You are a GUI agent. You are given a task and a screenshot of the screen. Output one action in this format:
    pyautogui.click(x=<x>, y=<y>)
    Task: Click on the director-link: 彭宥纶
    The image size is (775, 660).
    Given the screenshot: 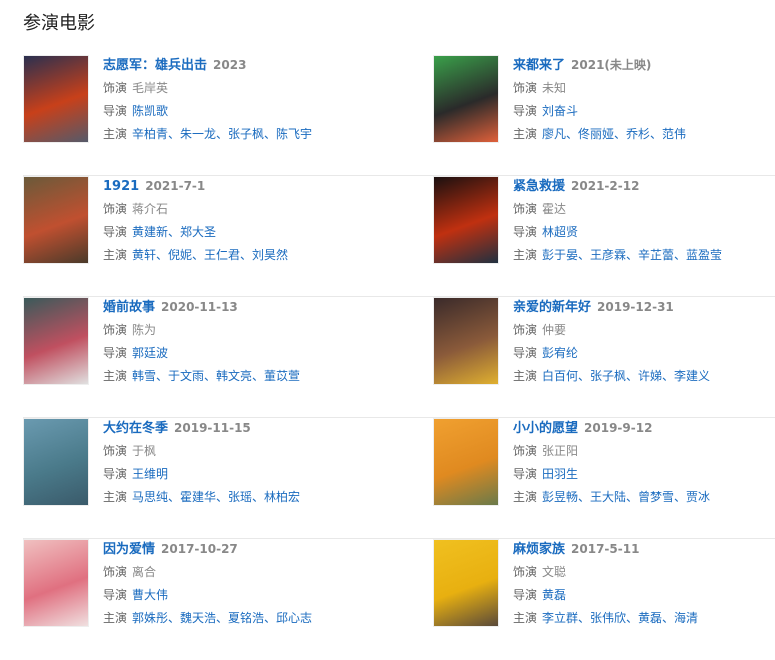 What is the action you would take?
    pyautogui.click(x=560, y=353)
    